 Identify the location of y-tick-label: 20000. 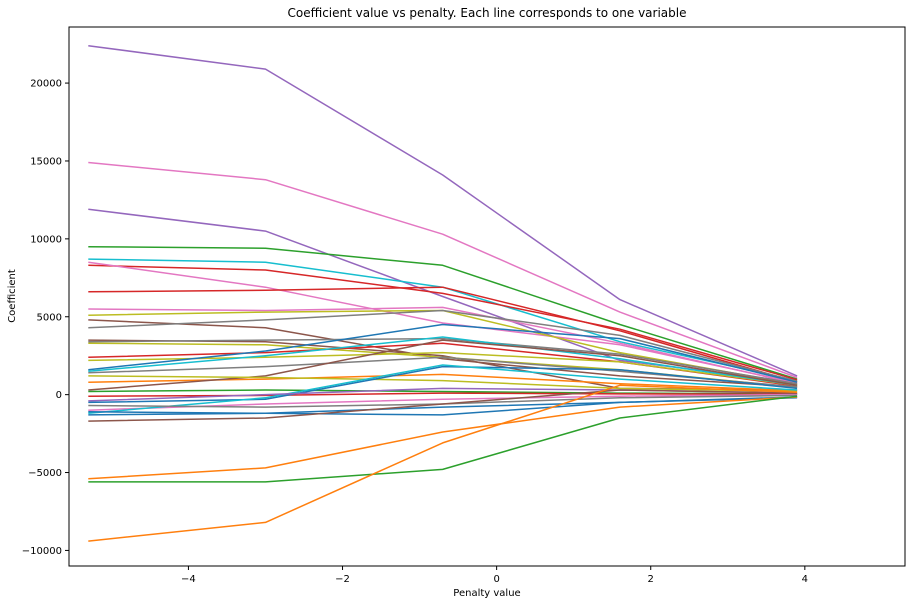
(46, 84).